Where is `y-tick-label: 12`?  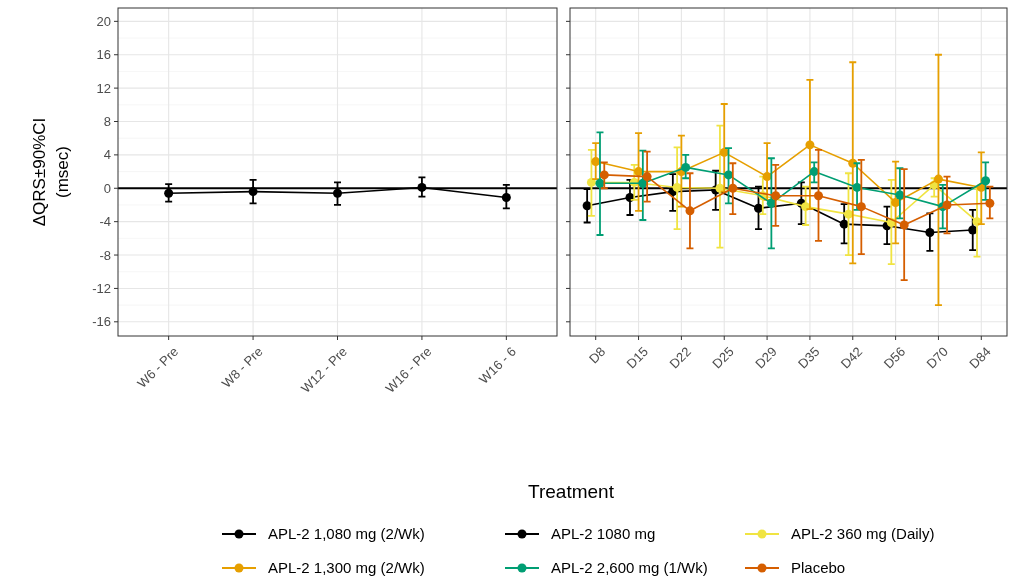 y-tick-label: 12 is located at coordinates (103, 88).